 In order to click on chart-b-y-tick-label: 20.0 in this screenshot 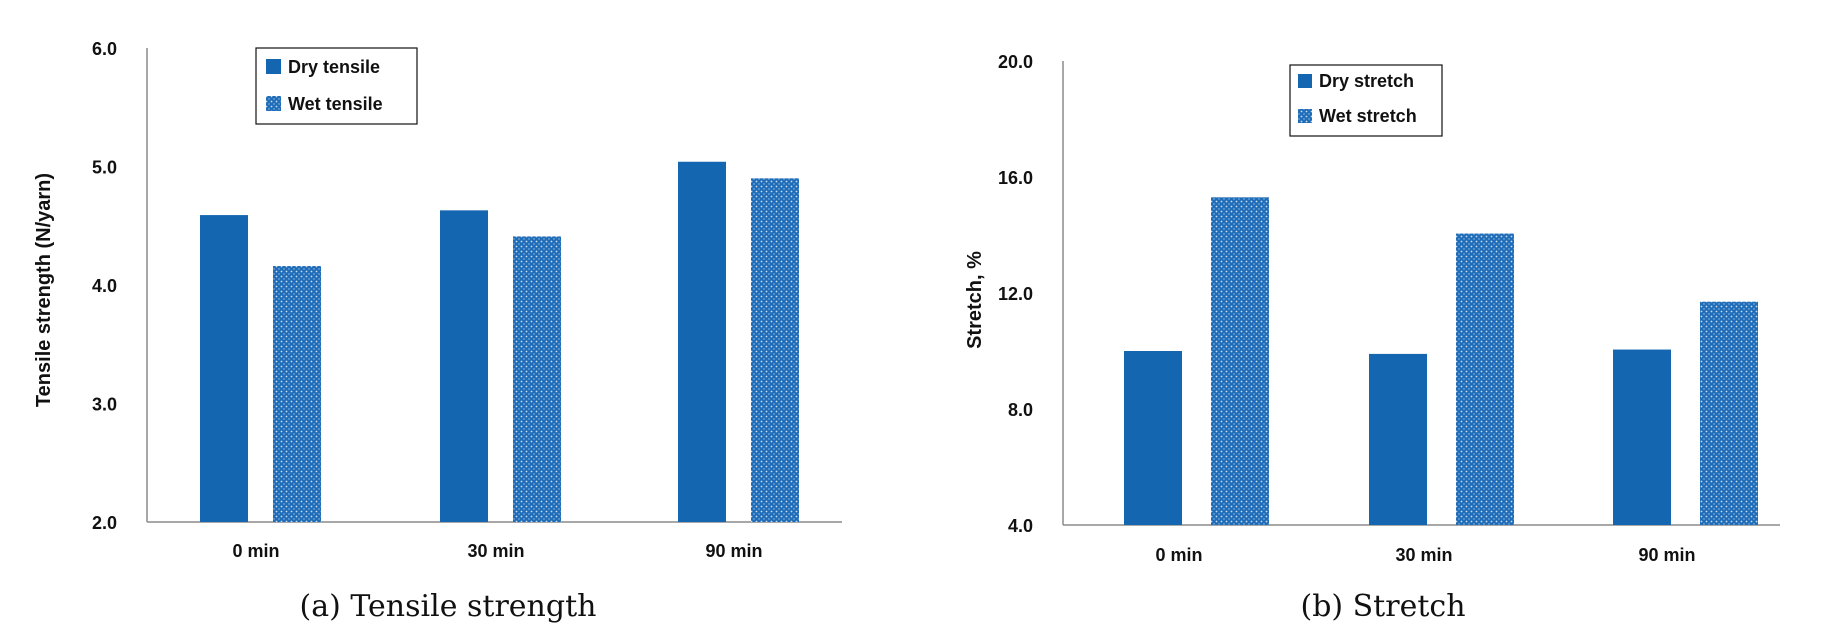, I will do `click(1015, 62)`.